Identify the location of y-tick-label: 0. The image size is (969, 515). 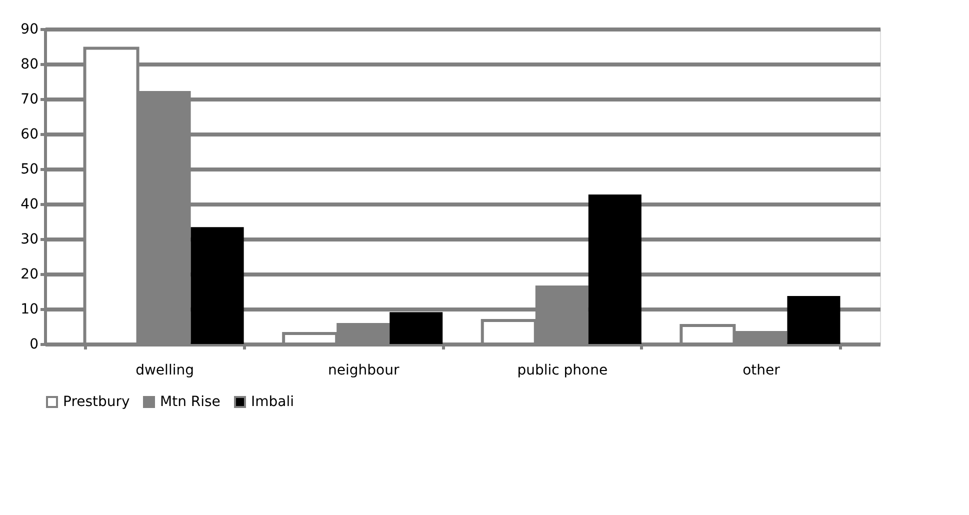
(34, 344).